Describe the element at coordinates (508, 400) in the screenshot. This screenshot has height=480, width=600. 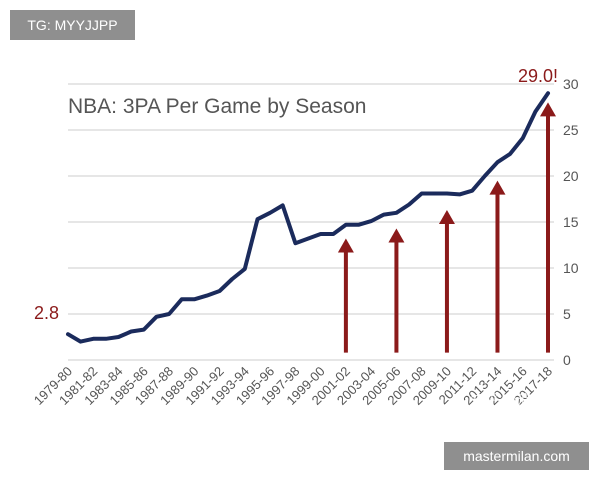
I see `watermark-overlay: 知乎 @浪斌` at that location.